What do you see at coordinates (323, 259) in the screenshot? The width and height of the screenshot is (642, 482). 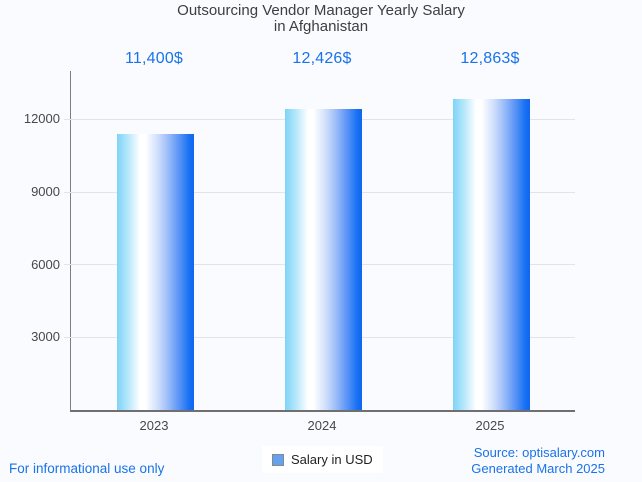 I see `bar-2024` at bounding box center [323, 259].